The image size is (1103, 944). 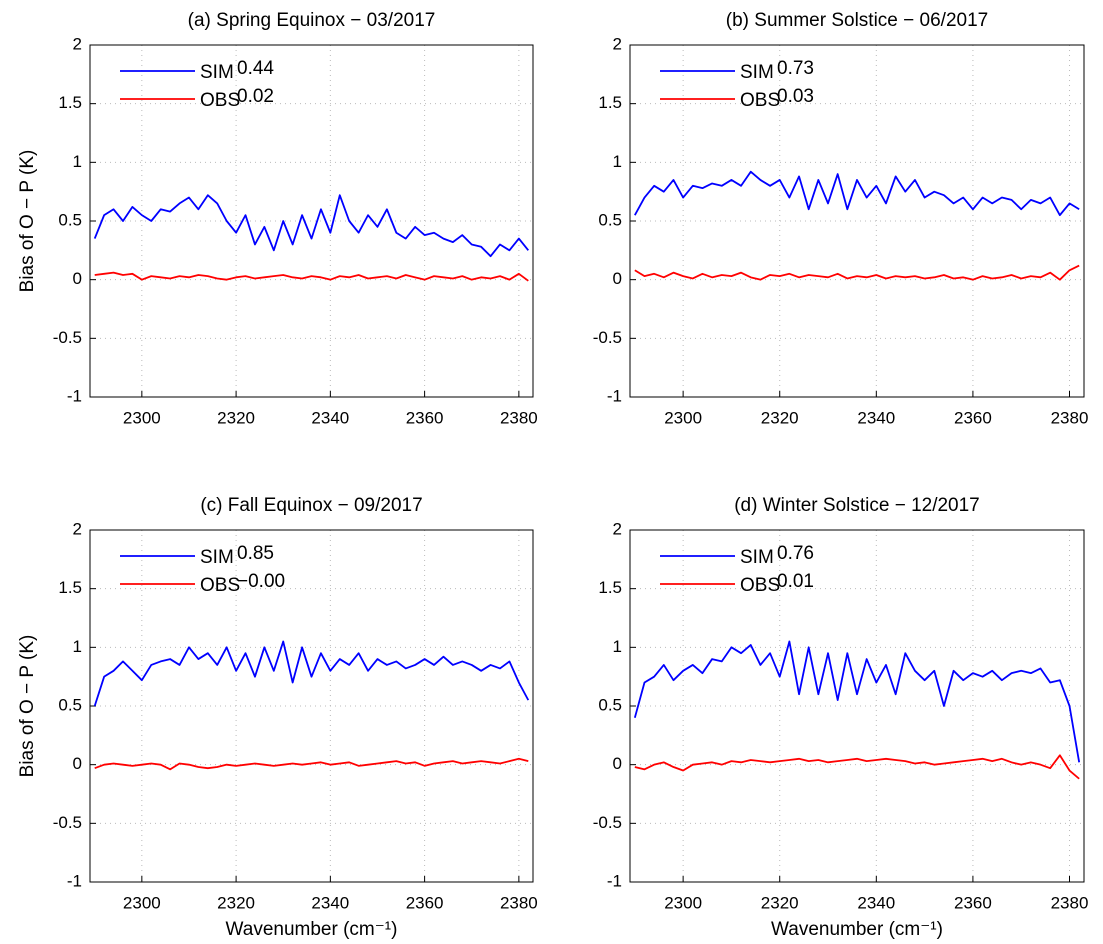 I want to click on chart-title: (a) Spring Equinox − 03/2017, so click(x=312, y=20).